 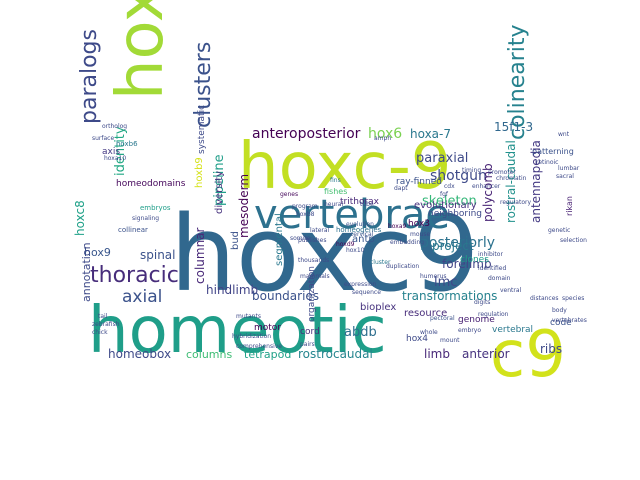 I want to click on cloud-word: pectoral, so click(x=442, y=318).